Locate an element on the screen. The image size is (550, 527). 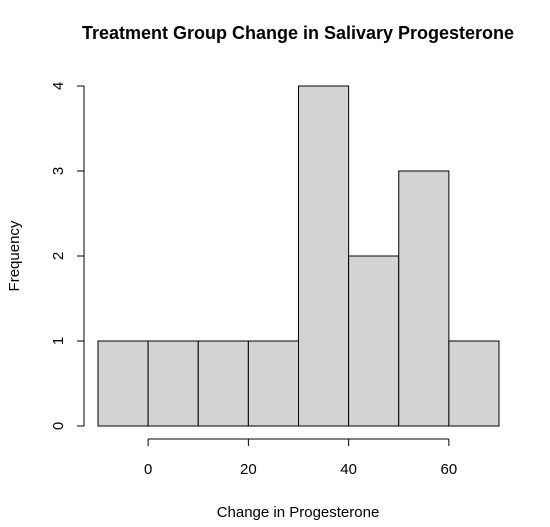
x-tick-label-2: 40 is located at coordinates (348, 469).